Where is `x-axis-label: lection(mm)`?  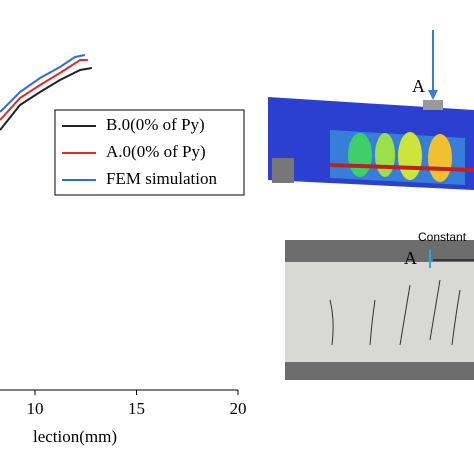
x-axis-label: lection(mm) is located at coordinates (75, 436).